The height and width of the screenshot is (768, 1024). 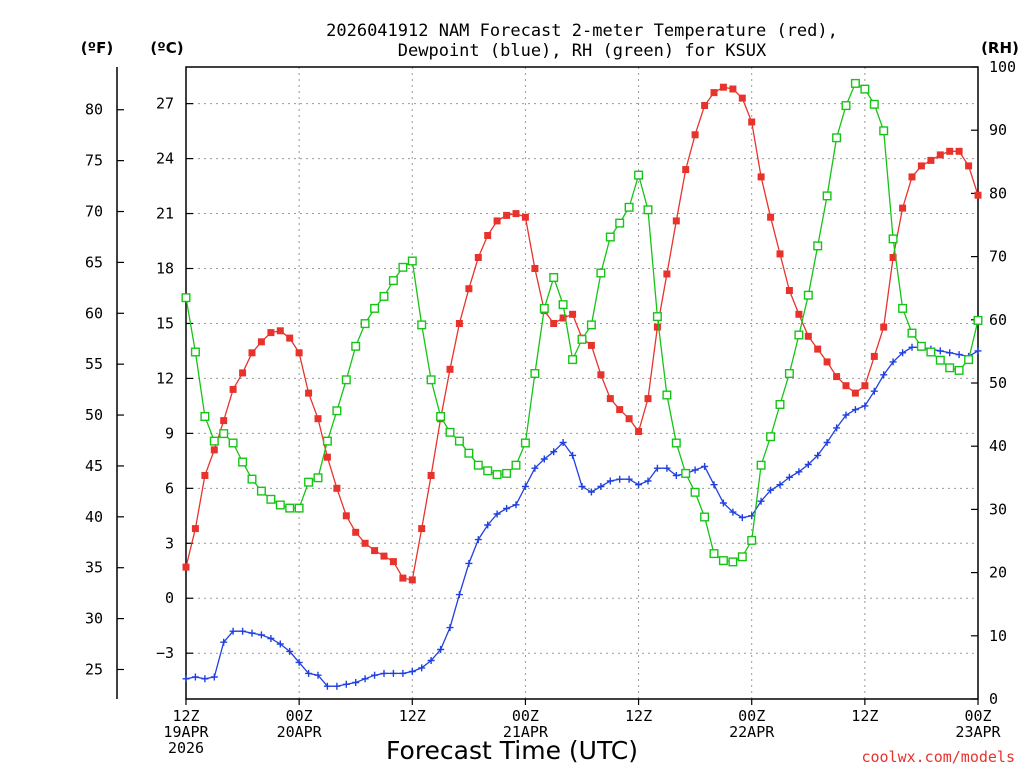 I want to click on fahrenheit-tick-label: 70, so click(x=94, y=212).